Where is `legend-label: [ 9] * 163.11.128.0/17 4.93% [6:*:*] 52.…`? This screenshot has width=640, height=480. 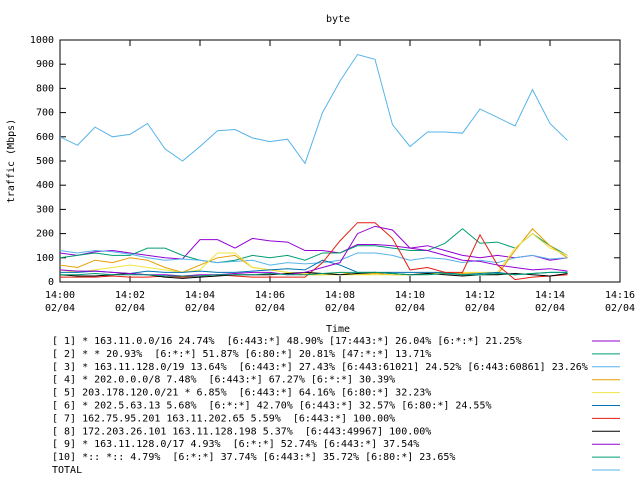
legend-label: [ 9] * 163.11.128.0/17 4.93% [6:*:*] 52.… is located at coordinates (235, 444).